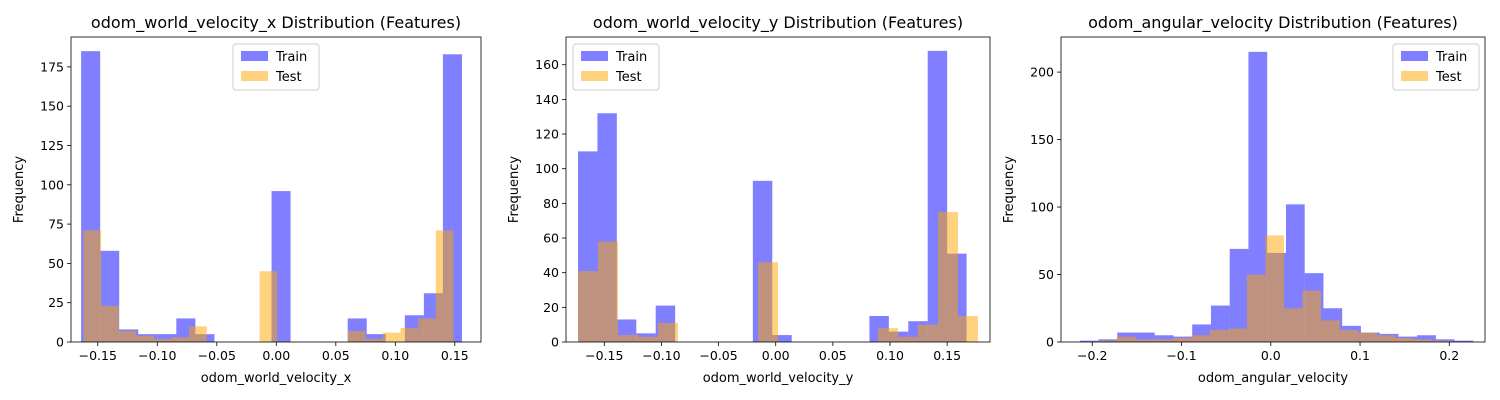  I want to click on y-tick-label: 75, so click(56, 224).